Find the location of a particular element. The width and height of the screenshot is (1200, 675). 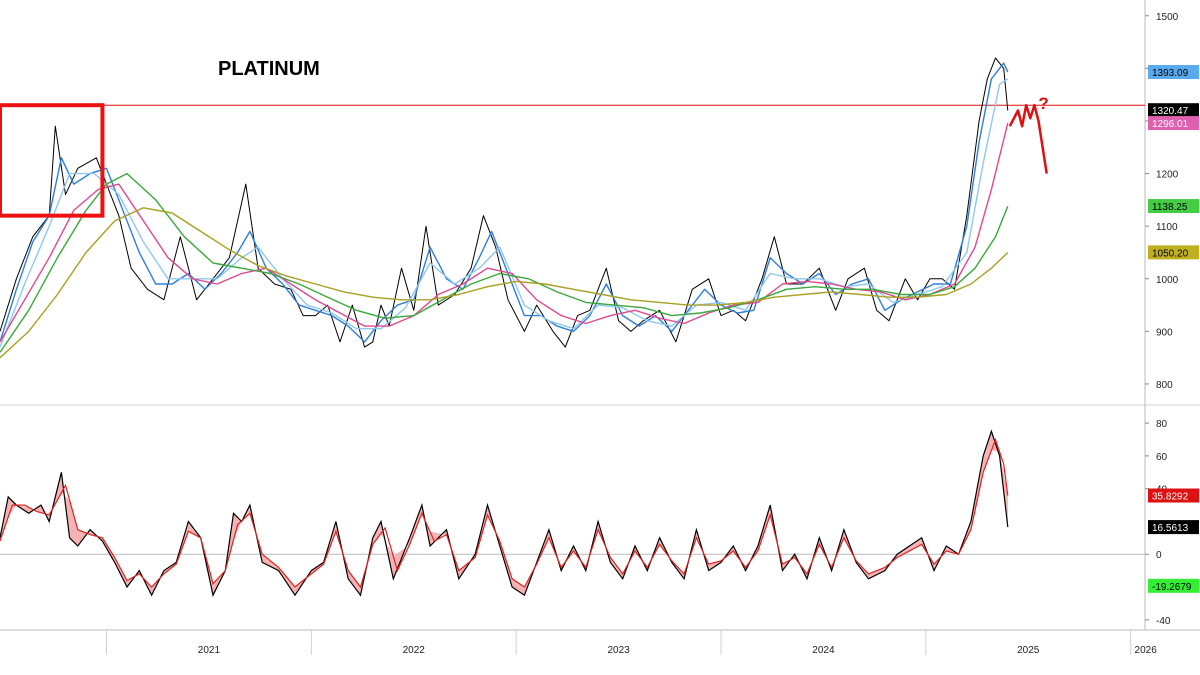

x-axis: 2021 2022 2023 2024 2025 2026 is located at coordinates (600, 642).